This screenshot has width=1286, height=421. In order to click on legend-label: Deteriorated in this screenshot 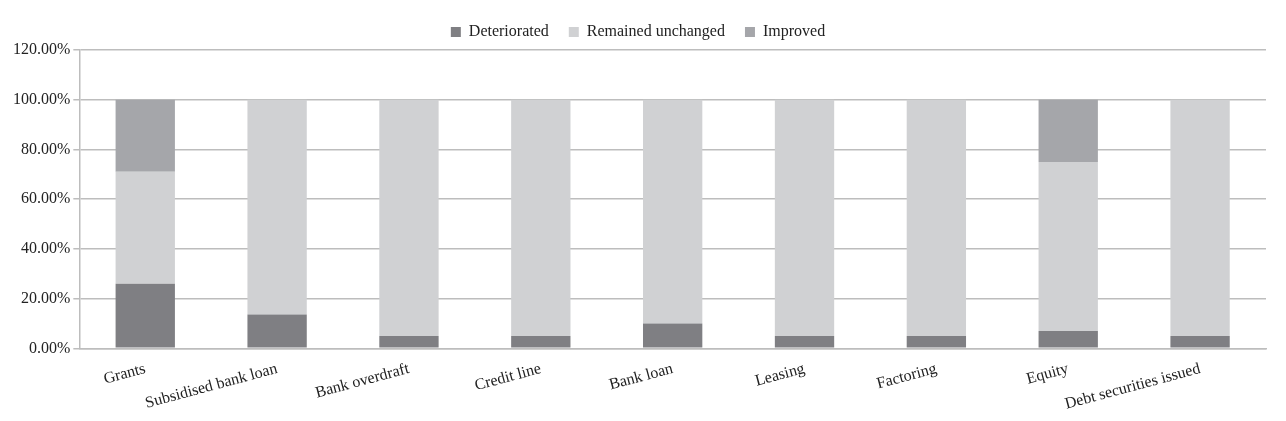, I will do `click(508, 31)`.